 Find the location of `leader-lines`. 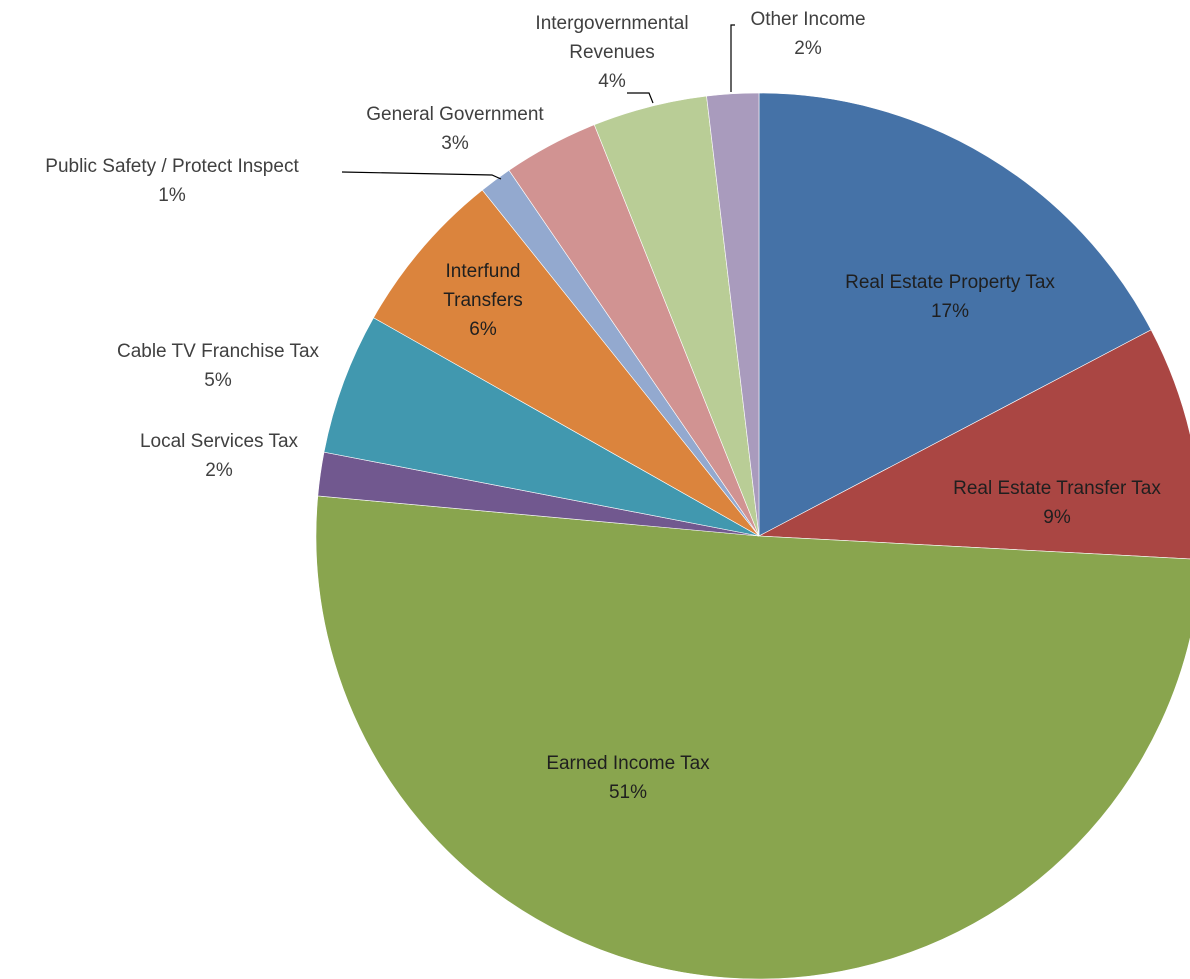

leader-lines is located at coordinates (538, 102).